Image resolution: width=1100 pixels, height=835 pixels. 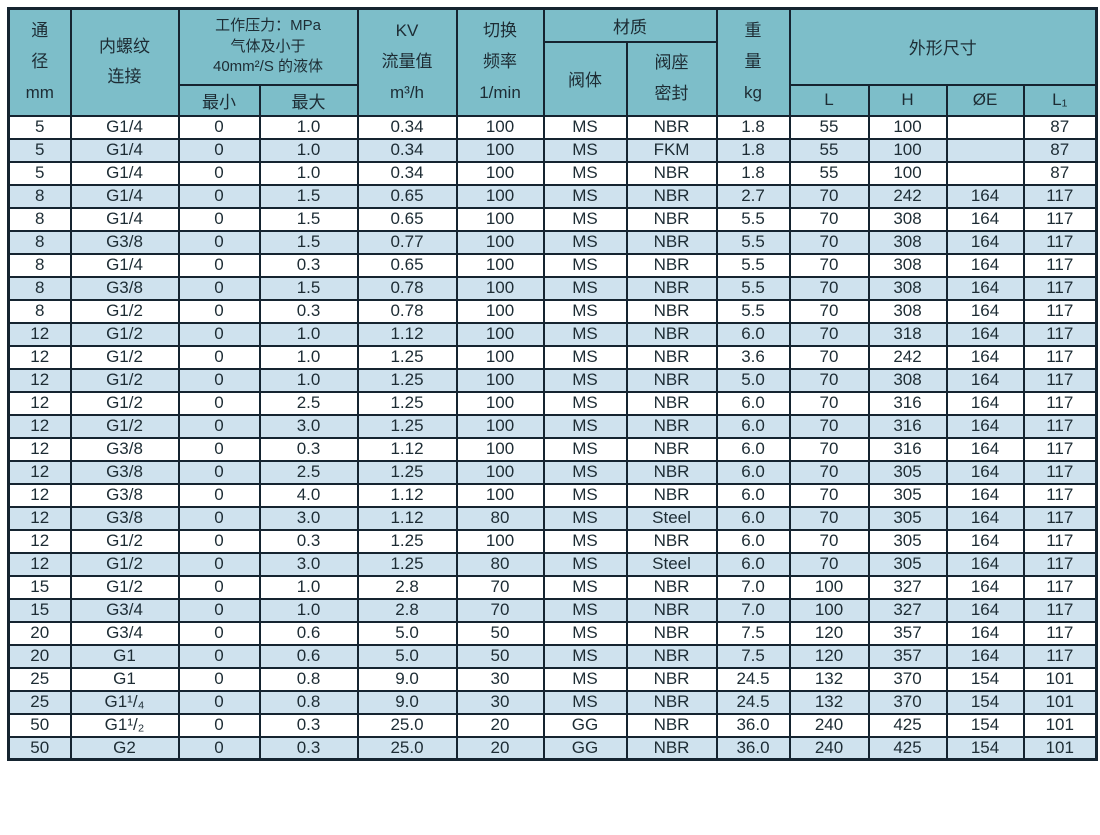 I want to click on cell-kv: 9.0, so click(x=407, y=702).